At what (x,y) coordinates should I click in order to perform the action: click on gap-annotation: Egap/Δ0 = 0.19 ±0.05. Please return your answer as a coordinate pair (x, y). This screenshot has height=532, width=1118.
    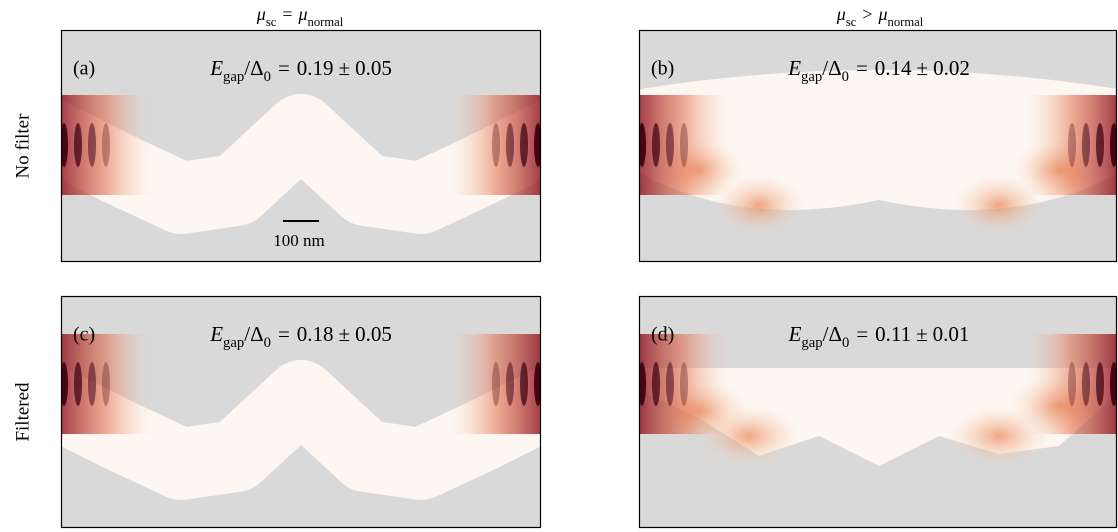
    Looking at the image, I should click on (300, 71).